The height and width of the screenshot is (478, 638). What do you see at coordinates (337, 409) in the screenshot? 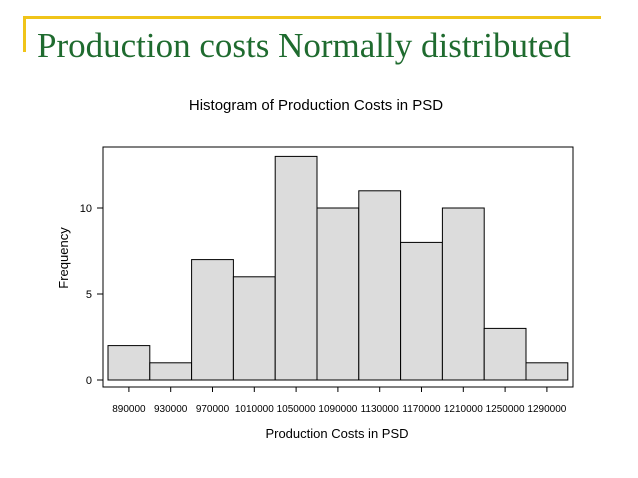
I see `x-tick-label: 1090000` at bounding box center [337, 409].